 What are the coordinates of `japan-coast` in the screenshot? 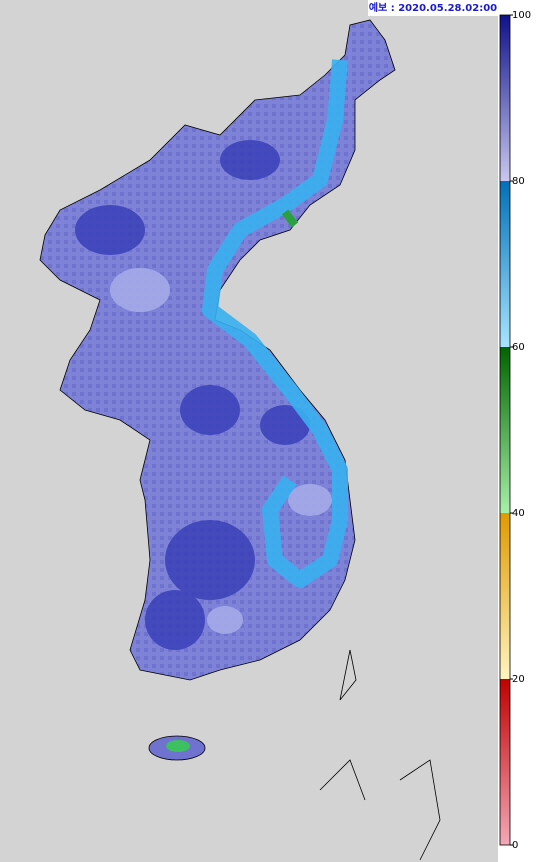 It's located at (380, 755).